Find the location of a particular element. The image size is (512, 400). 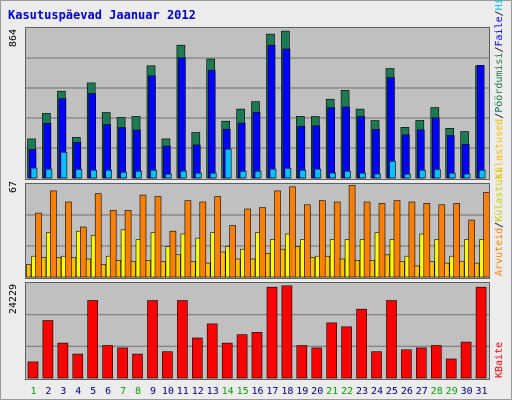

legend-top-2: Faile is located at coordinates (499, 31).